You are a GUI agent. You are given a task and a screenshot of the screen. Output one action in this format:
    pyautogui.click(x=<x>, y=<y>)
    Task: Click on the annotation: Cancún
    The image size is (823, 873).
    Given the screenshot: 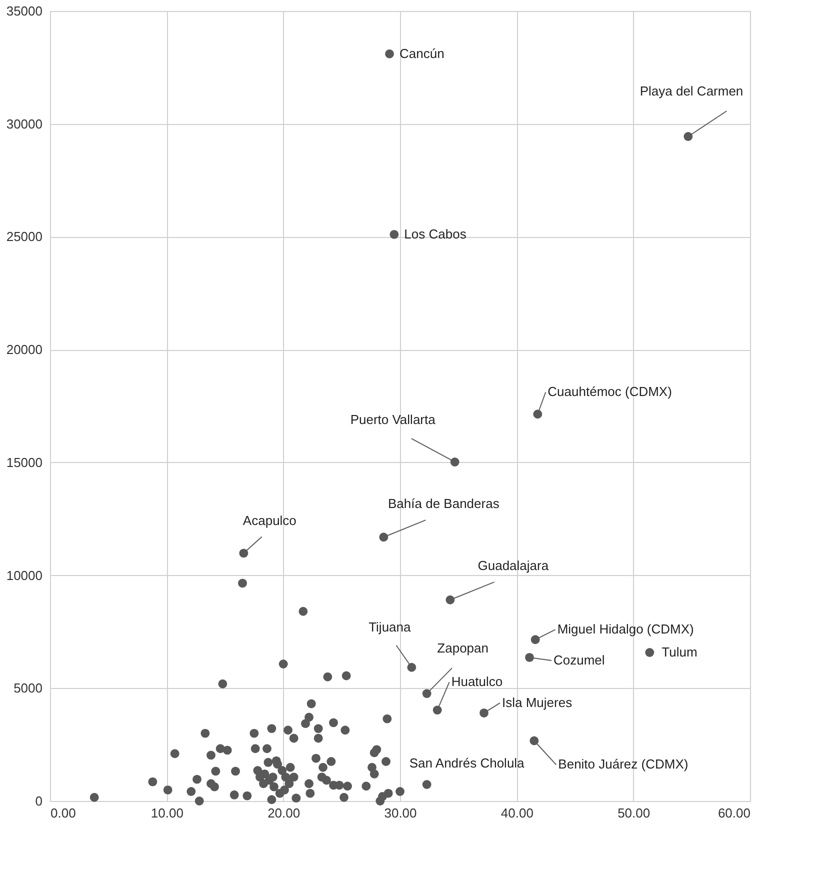 What is the action you would take?
    pyautogui.click(x=422, y=53)
    